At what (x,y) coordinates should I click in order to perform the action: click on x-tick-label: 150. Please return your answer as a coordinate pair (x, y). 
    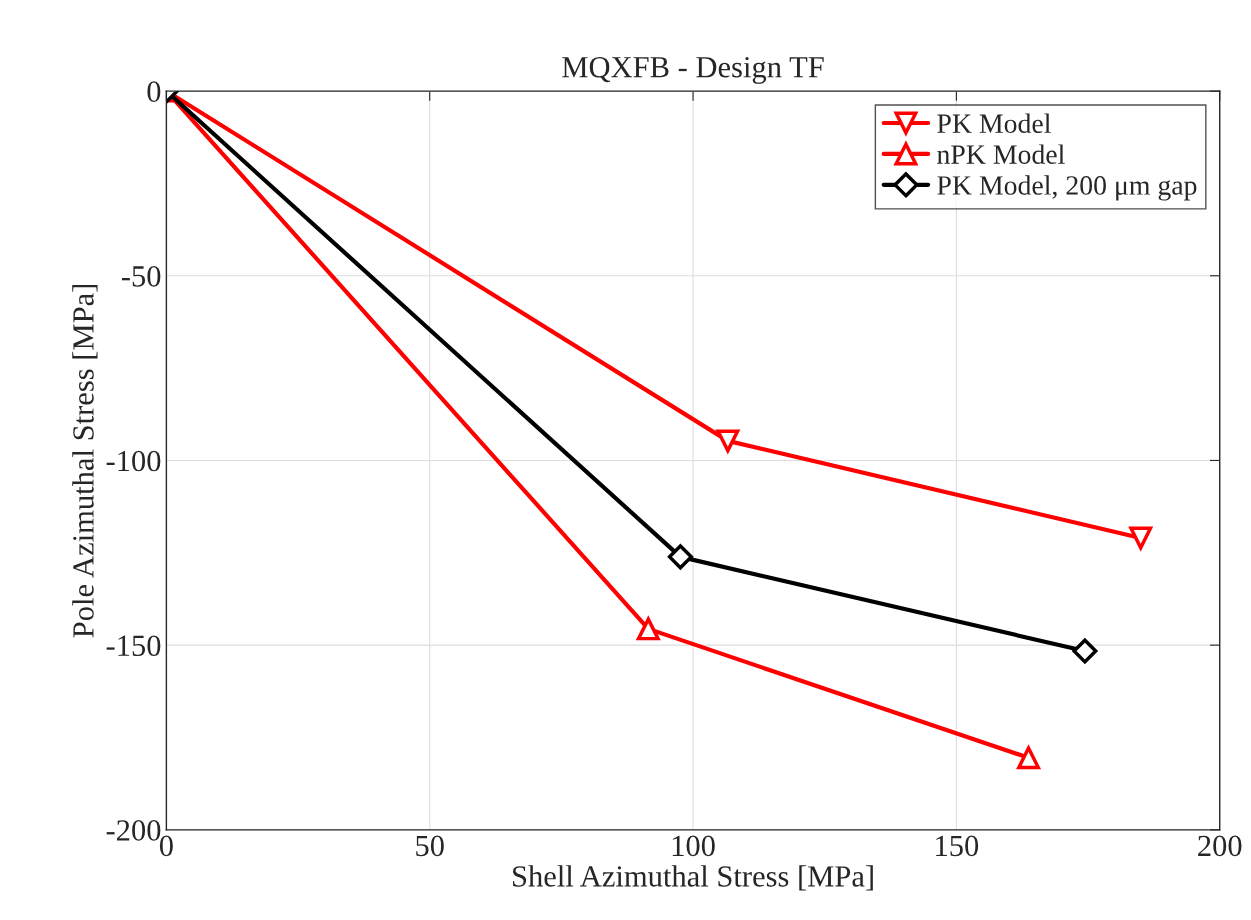
    Looking at the image, I should click on (957, 846).